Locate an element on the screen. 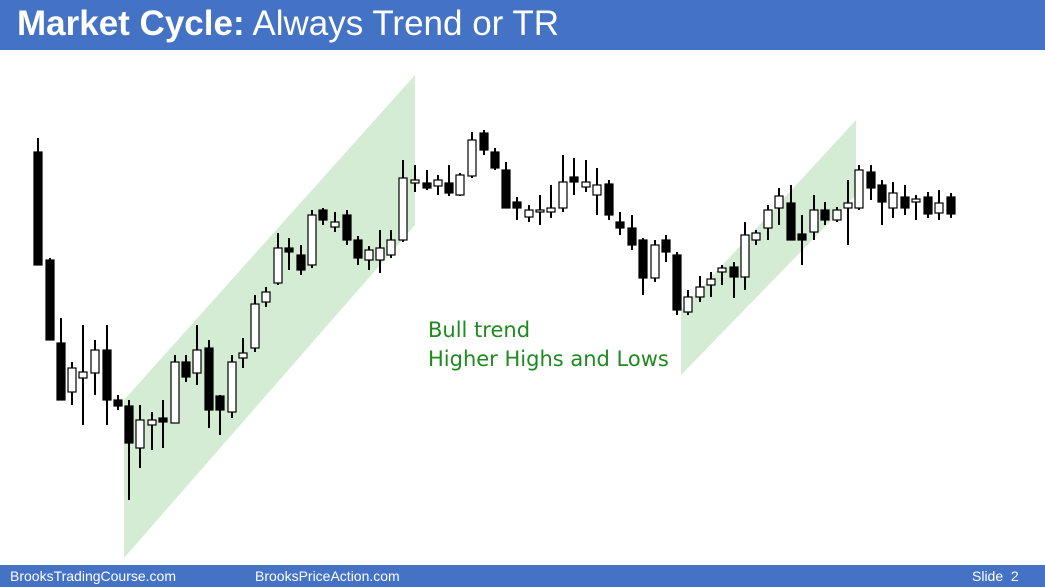 This screenshot has height=587, width=1045. slide-number: Slide 2 is located at coordinates (995, 576).